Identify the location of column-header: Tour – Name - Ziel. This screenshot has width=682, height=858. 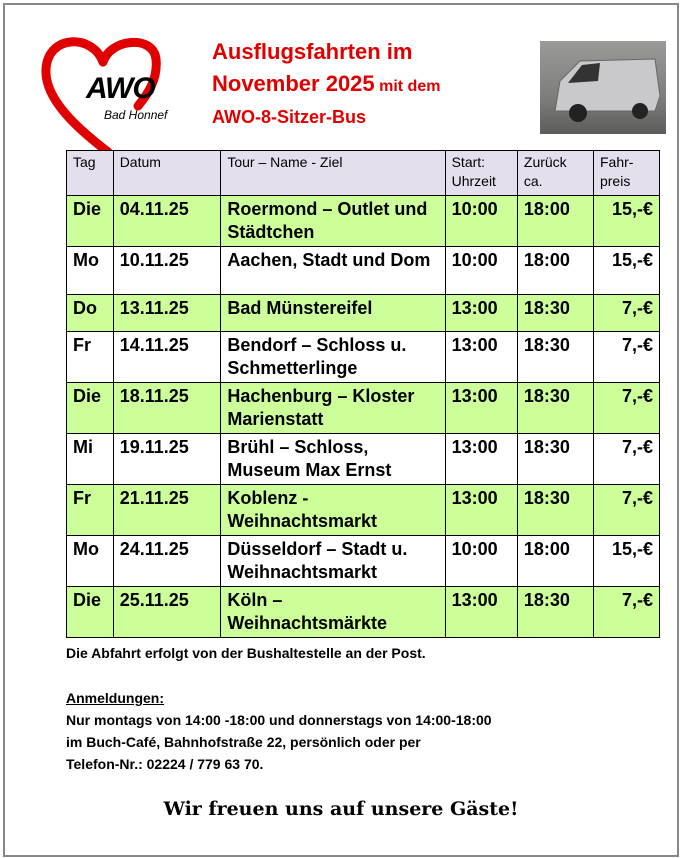
(333, 173).